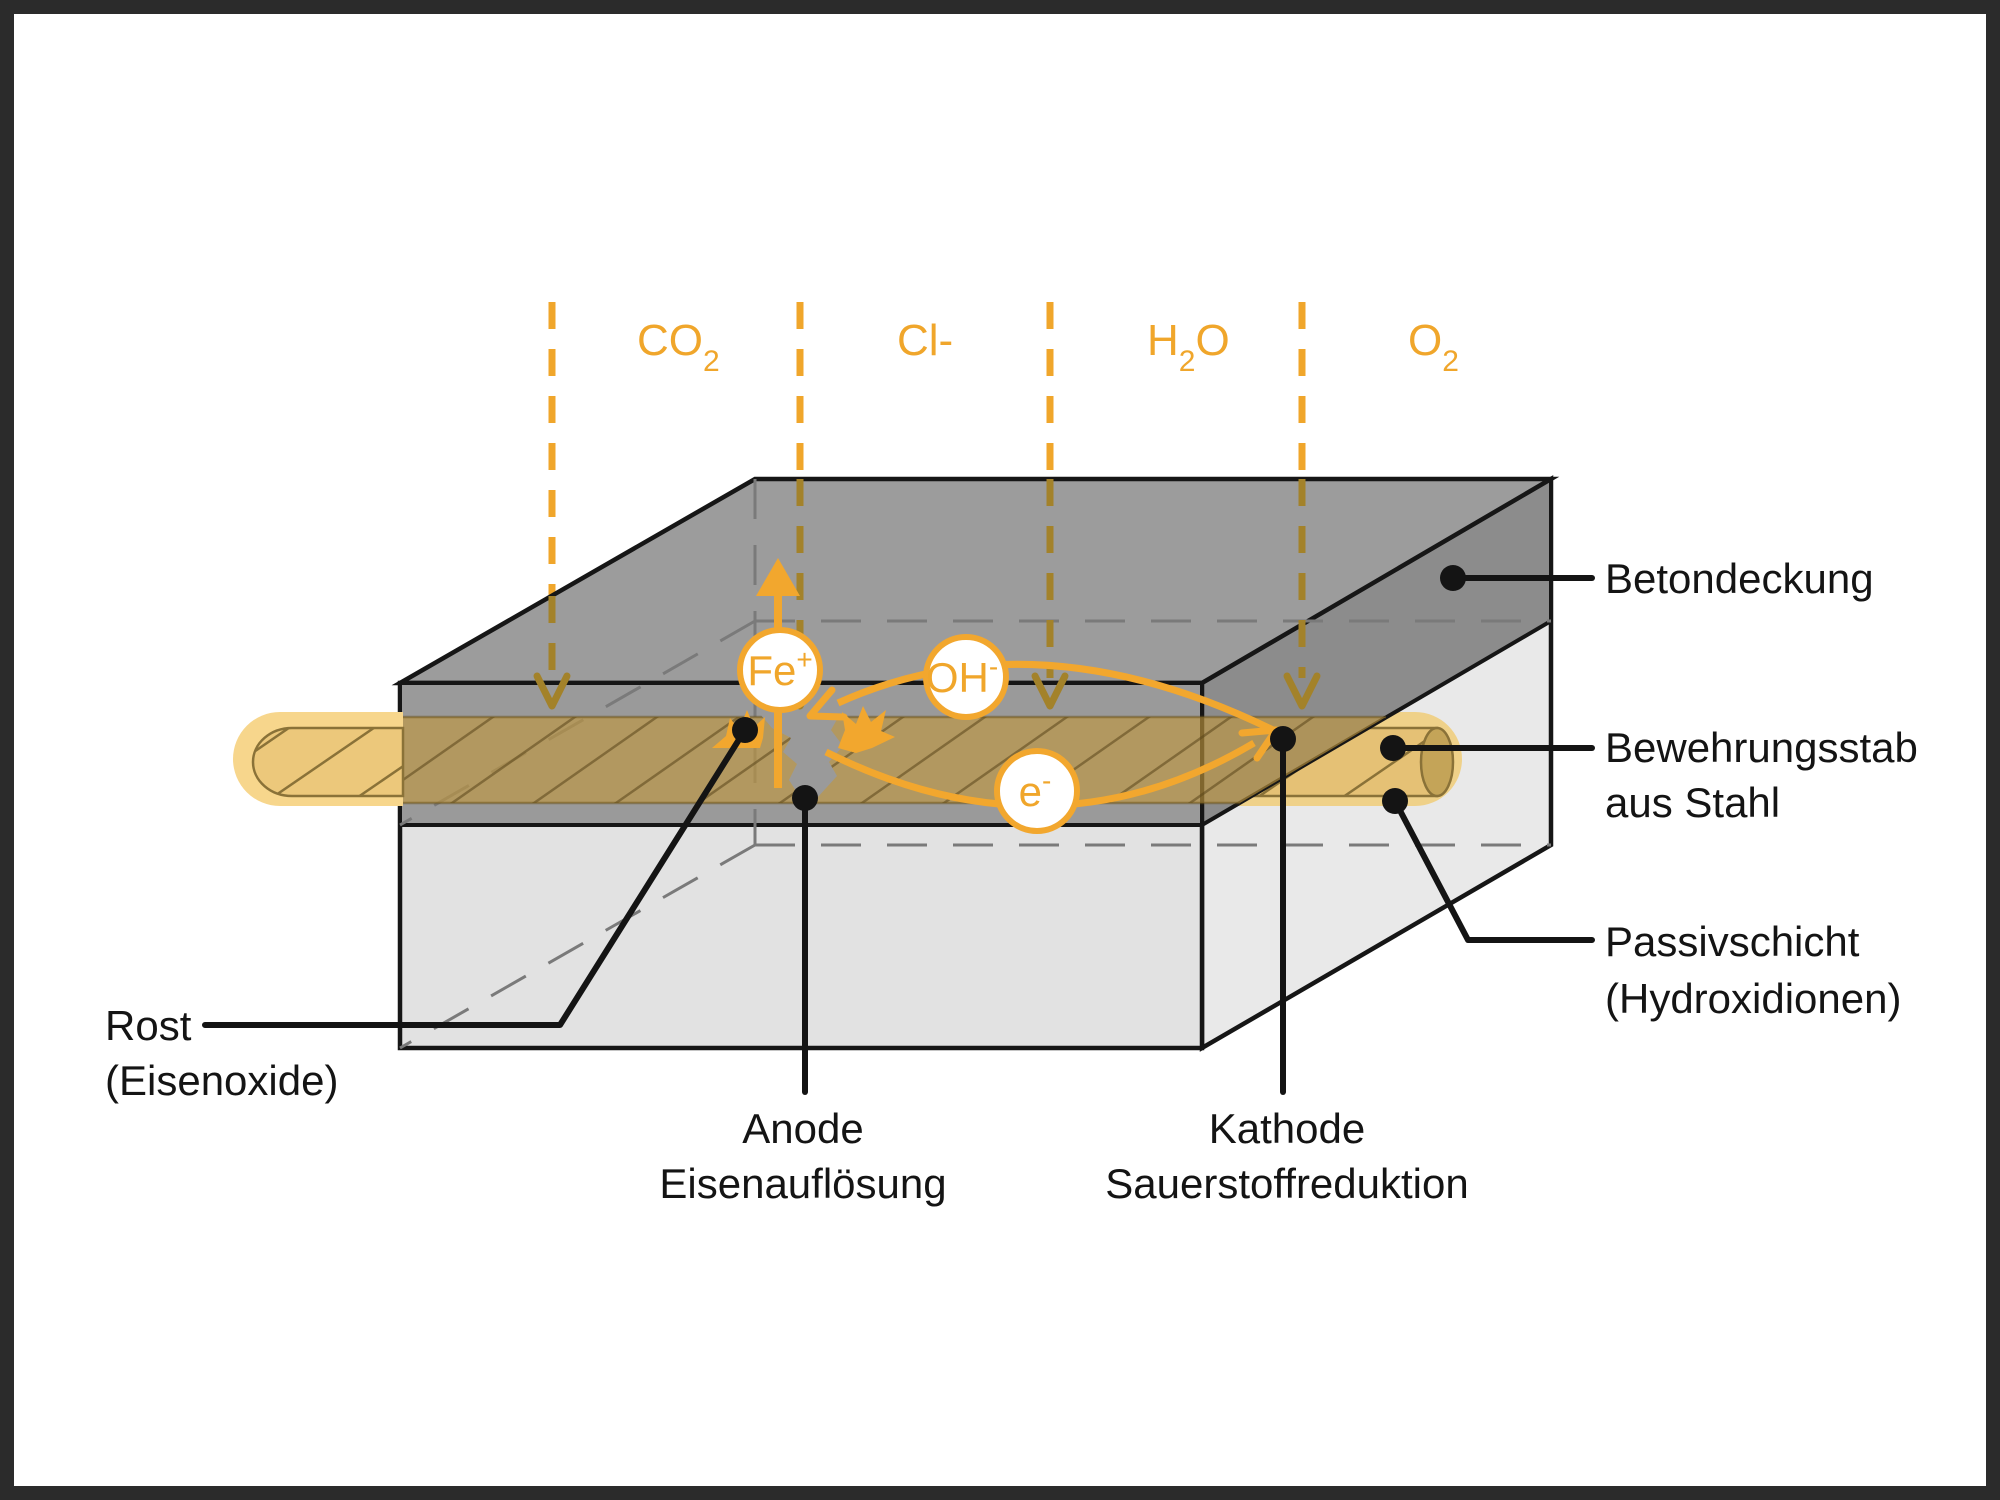 The height and width of the screenshot is (1500, 2000). Describe the element at coordinates (1433, 347) in the screenshot. I see `o2-label: O2` at that location.